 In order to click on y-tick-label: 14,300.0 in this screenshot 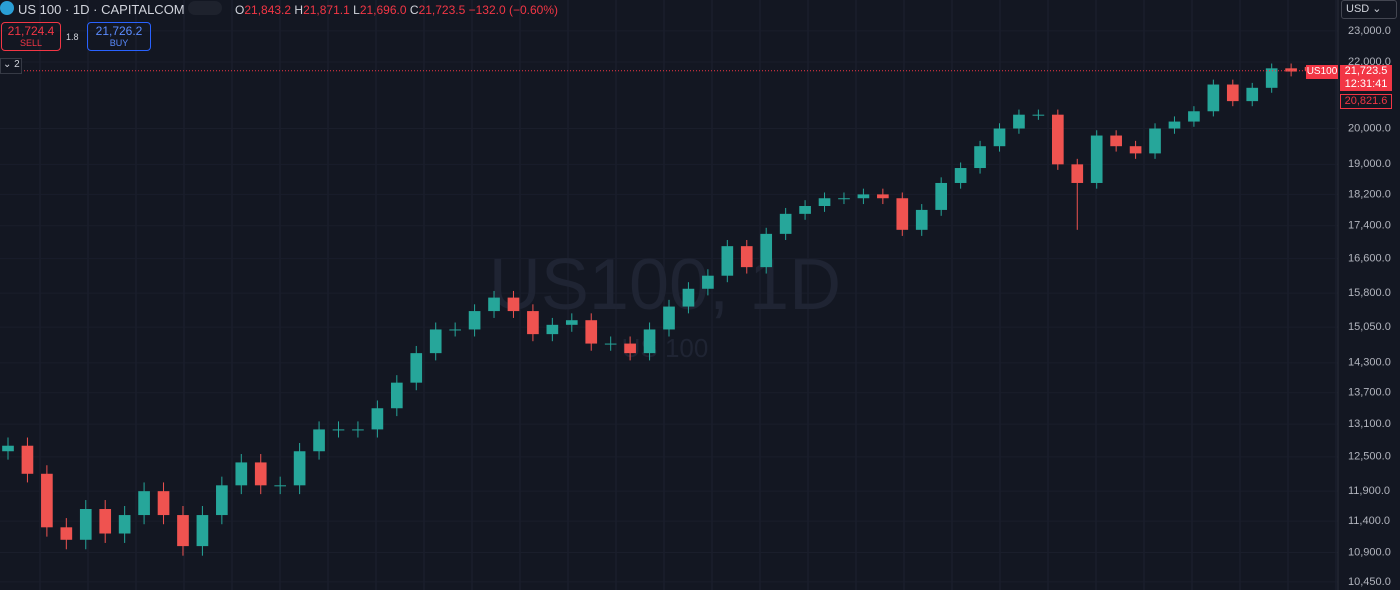, I will do `click(1369, 363)`.